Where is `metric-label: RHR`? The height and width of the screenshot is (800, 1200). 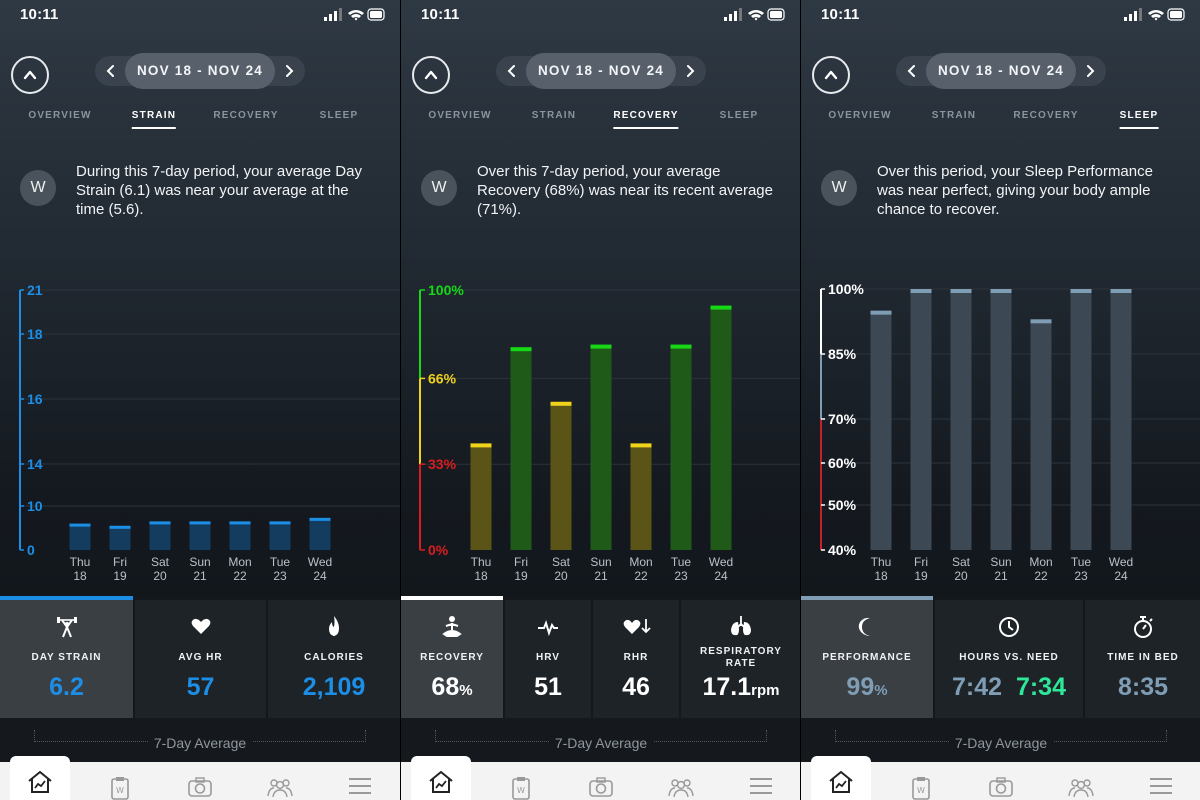
metric-label: RHR is located at coordinates (636, 657).